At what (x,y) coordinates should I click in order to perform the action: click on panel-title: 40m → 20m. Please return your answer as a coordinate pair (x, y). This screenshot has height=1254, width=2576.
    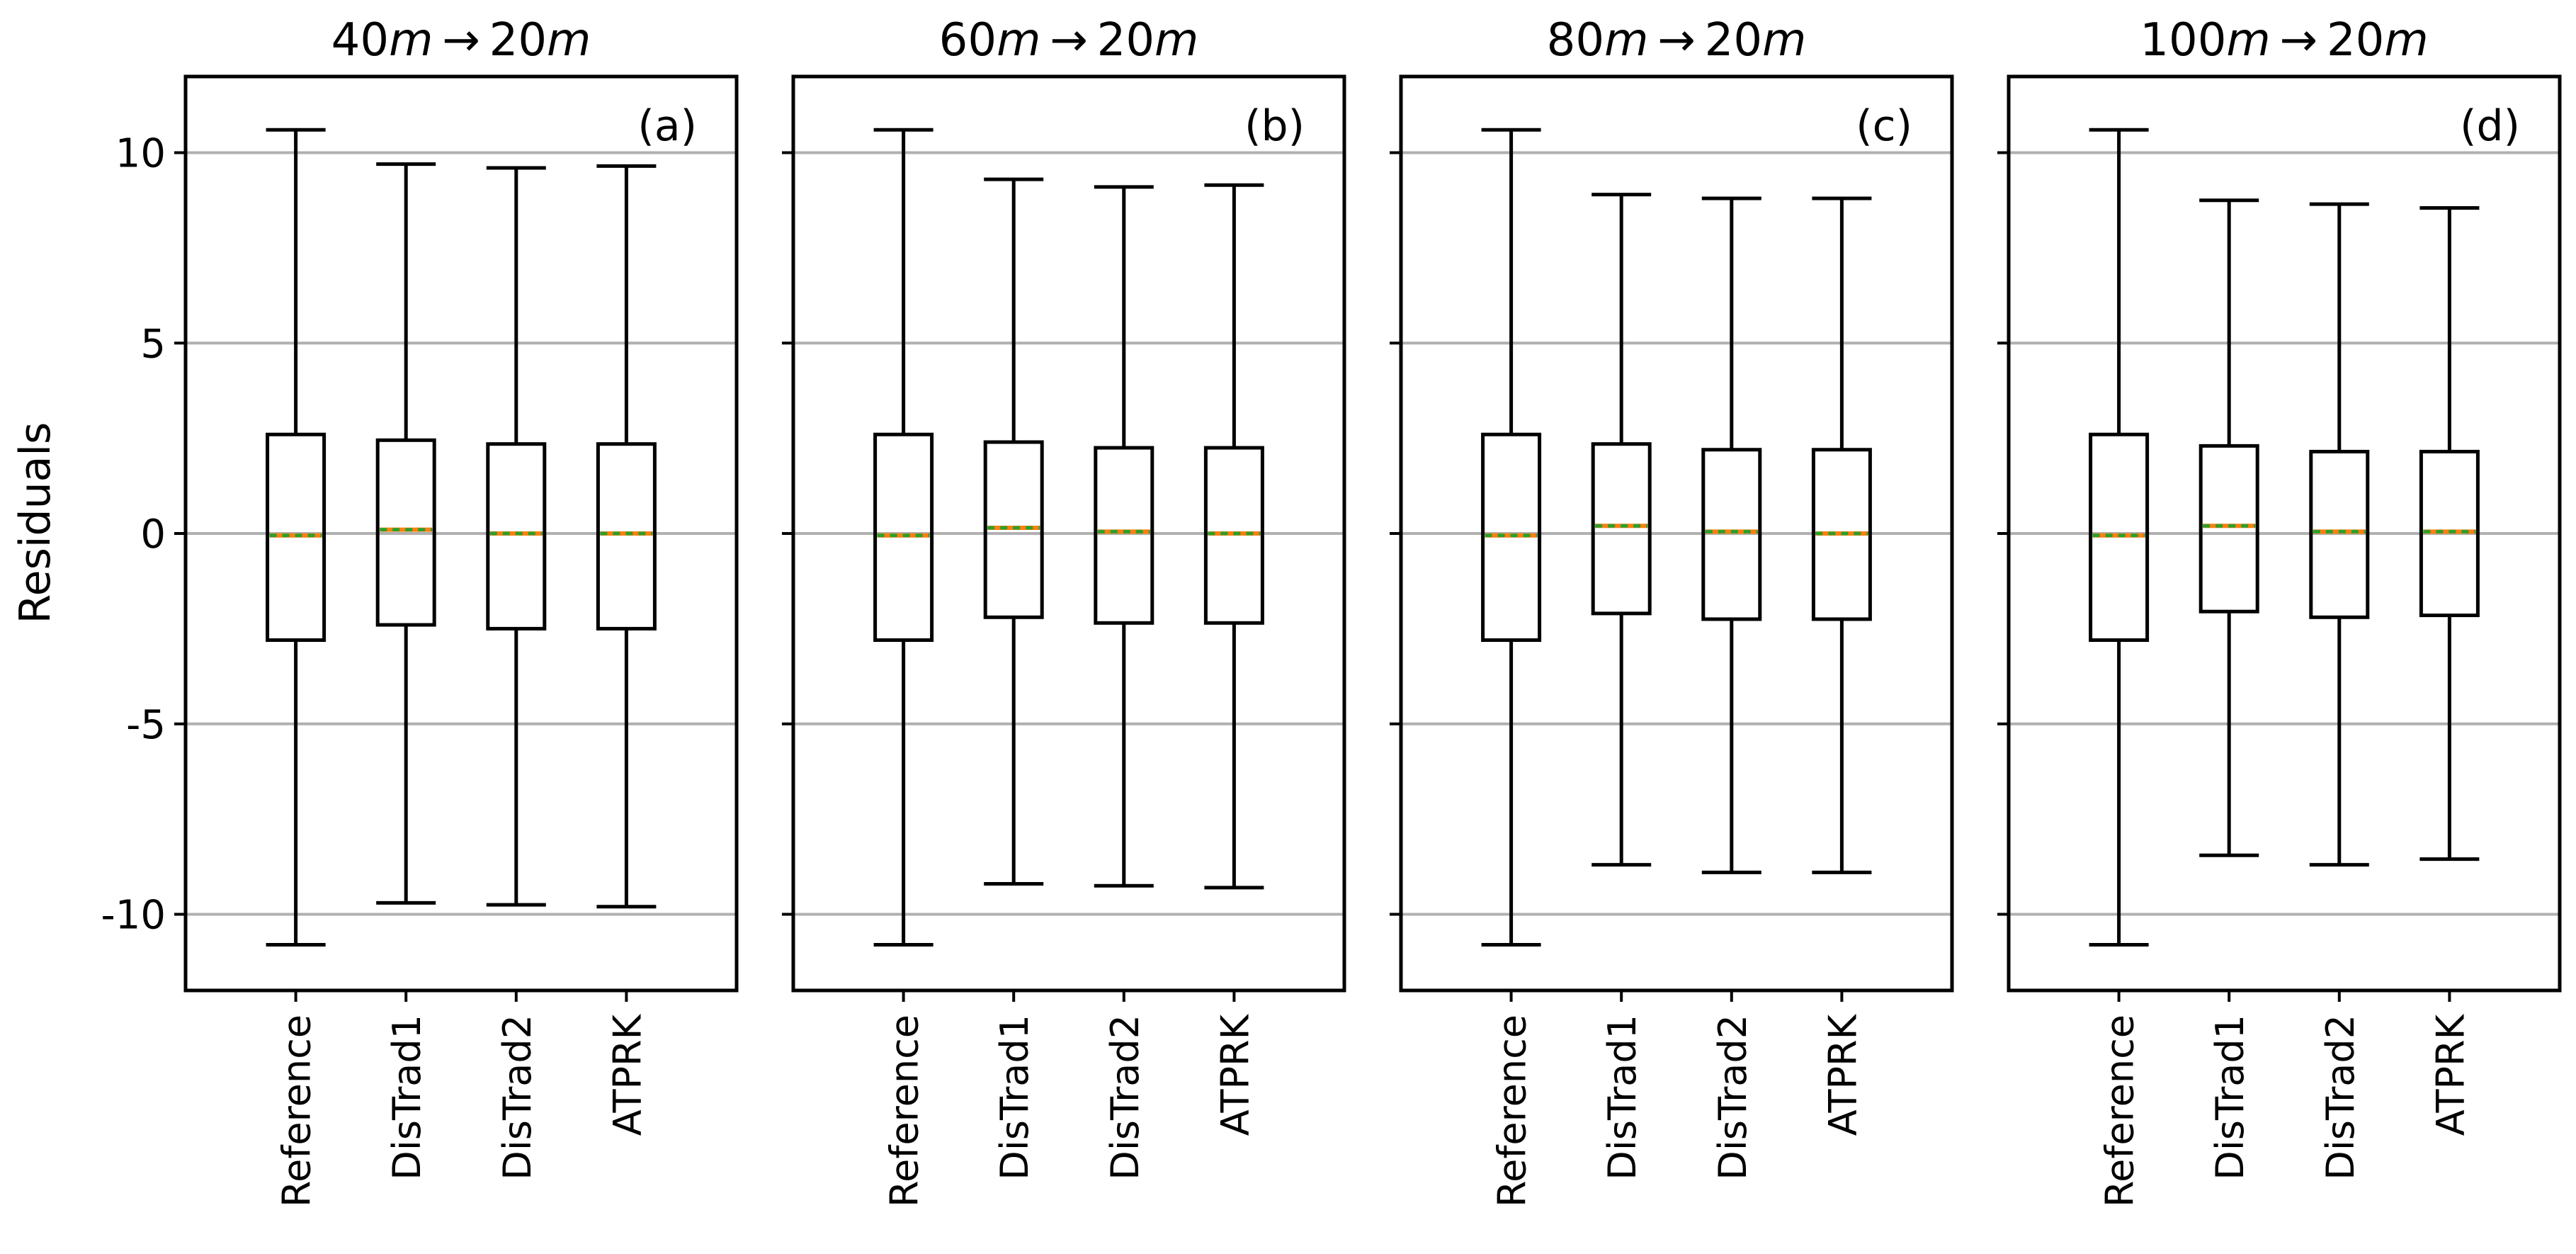
    Looking at the image, I should click on (461, 40).